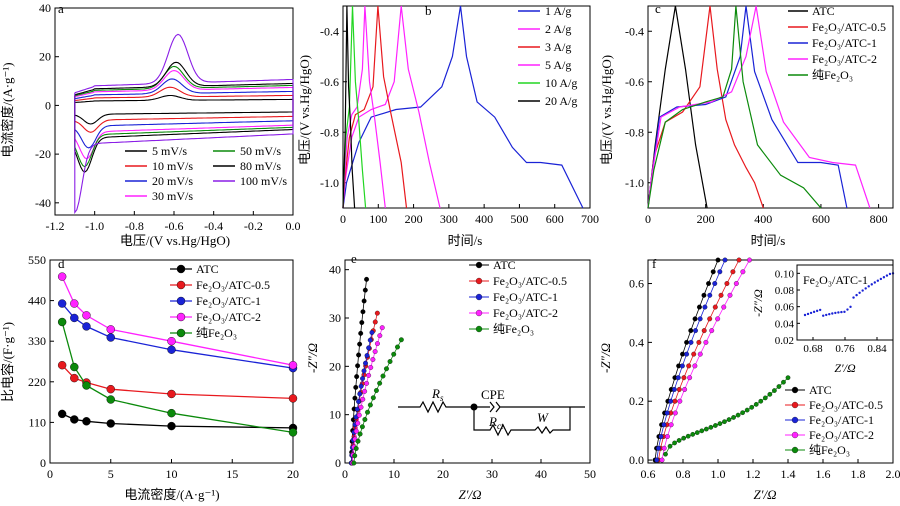  Describe the element at coordinates (763, 219) in the screenshot. I see `x-tick-label: 400` at that location.